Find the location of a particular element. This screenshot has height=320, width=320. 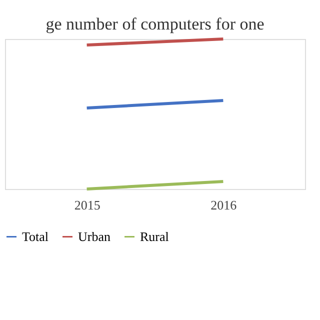

x-tick-label: 2016 is located at coordinates (224, 205).